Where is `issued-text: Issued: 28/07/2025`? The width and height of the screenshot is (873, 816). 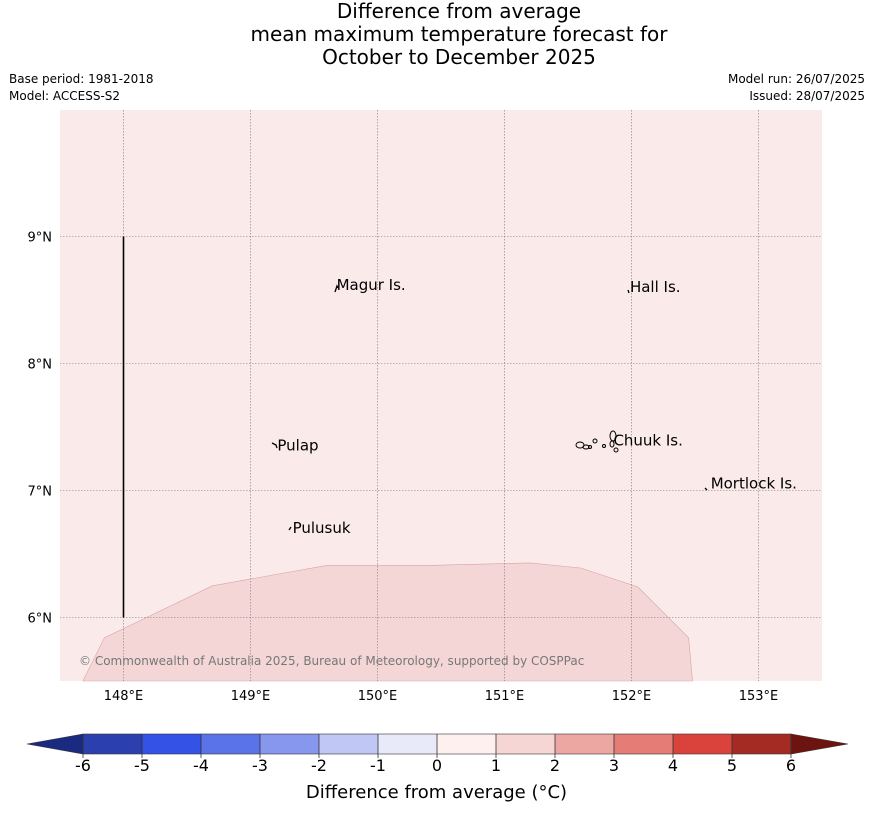 issued-text: Issued: 28/07/2025 is located at coordinates (807, 96).